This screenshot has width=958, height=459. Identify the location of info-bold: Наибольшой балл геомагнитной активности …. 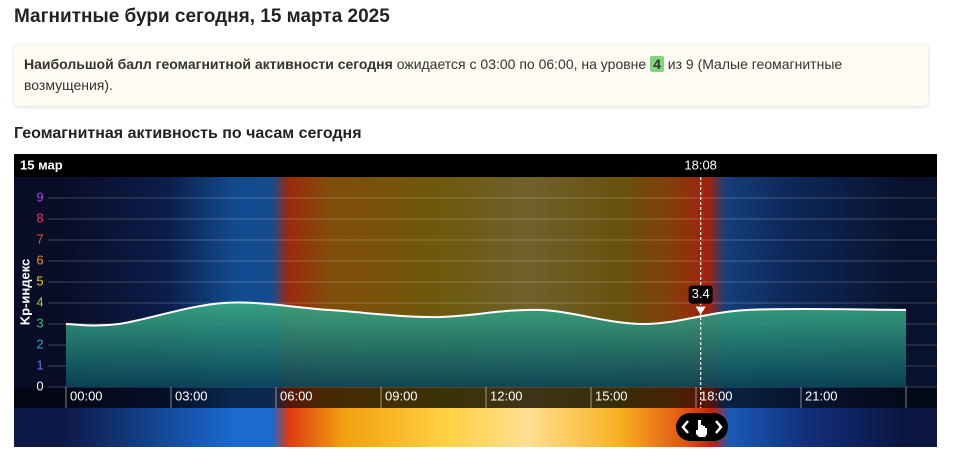
(208, 64).